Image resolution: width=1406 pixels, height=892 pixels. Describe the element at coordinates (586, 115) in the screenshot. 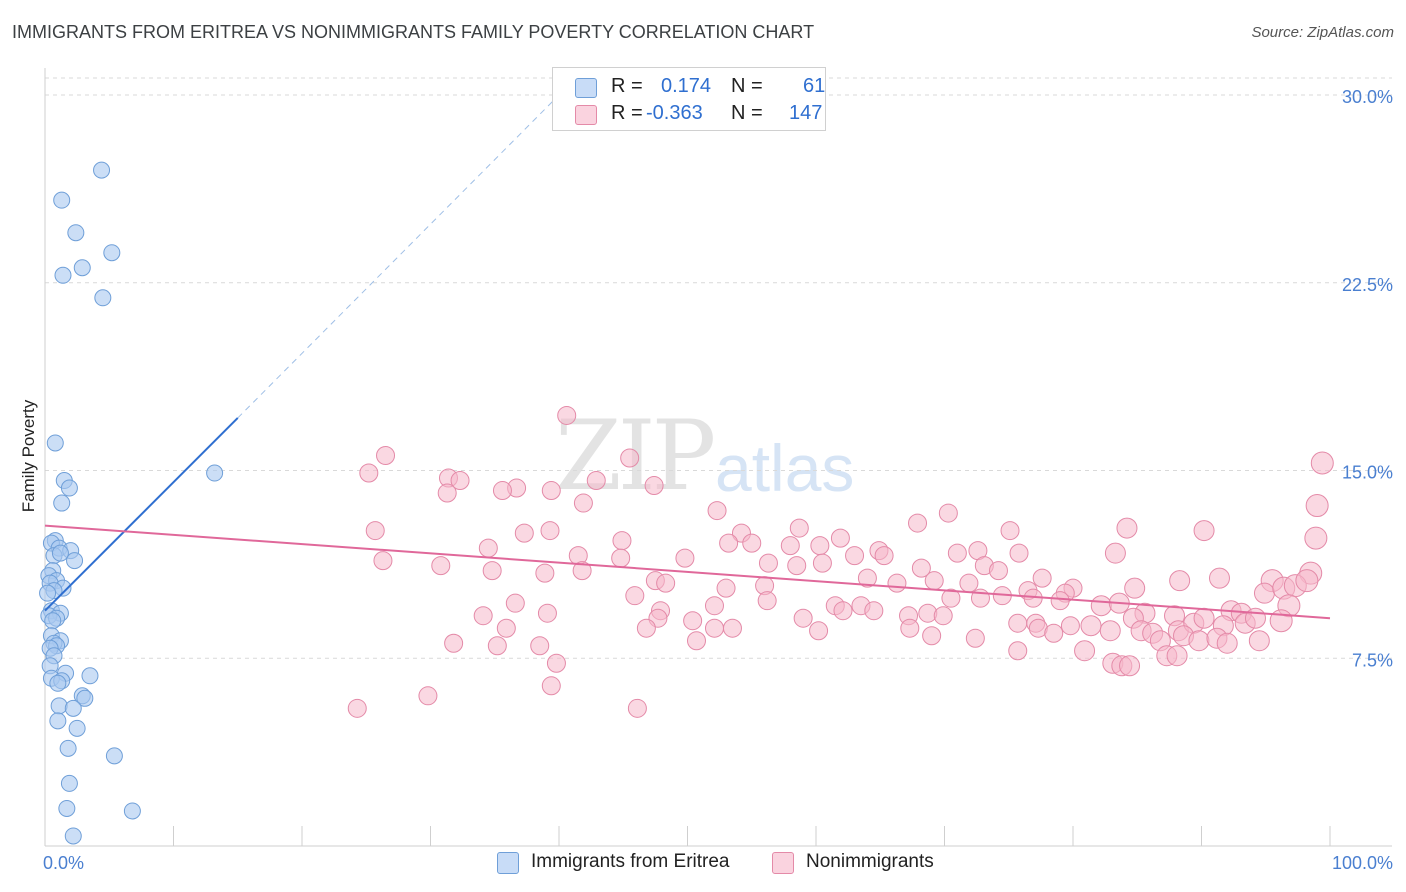

I see `legend-swatch-nonimmigrants` at that location.